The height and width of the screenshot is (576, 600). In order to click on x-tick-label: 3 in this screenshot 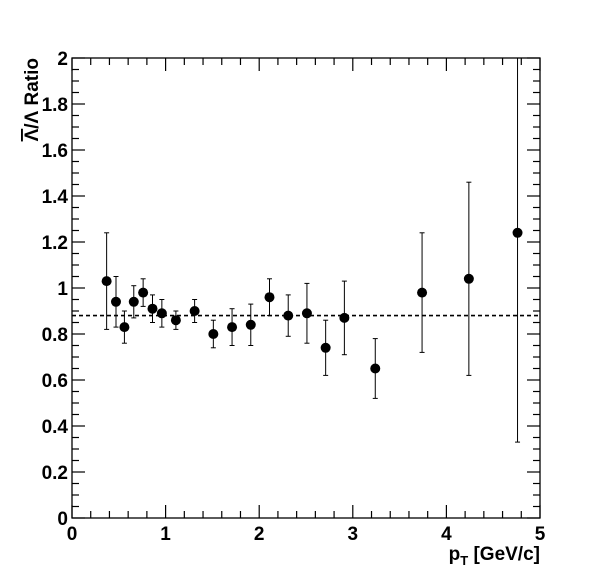, I will do `click(353, 534)`.